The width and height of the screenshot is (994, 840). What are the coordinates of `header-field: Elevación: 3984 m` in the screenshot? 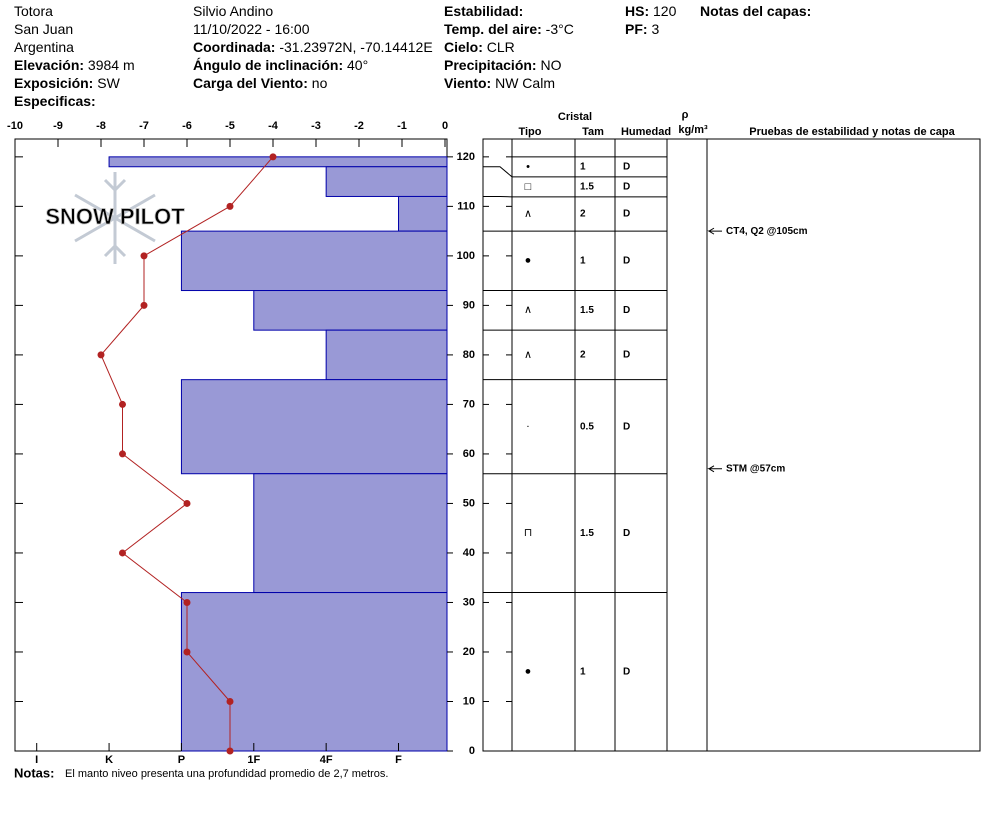 It's located at (74, 65).